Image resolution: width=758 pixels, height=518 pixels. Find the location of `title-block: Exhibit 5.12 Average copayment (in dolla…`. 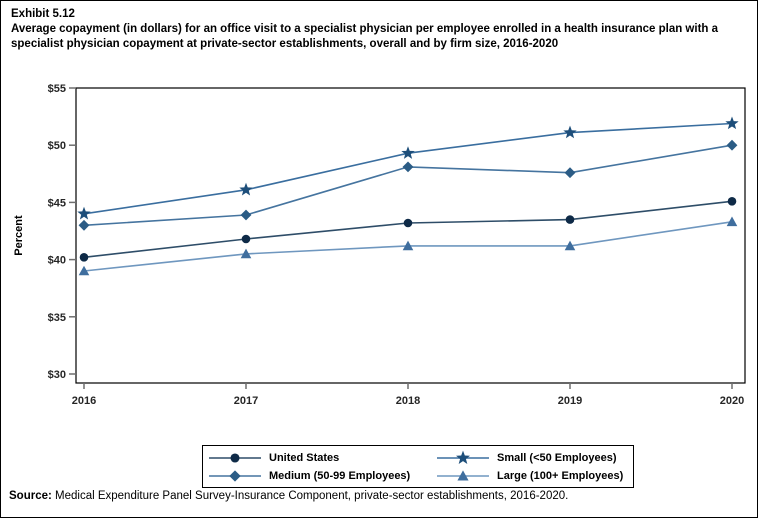

title-block: Exhibit 5.12 Average copayment (in dolla… is located at coordinates (367, 29).